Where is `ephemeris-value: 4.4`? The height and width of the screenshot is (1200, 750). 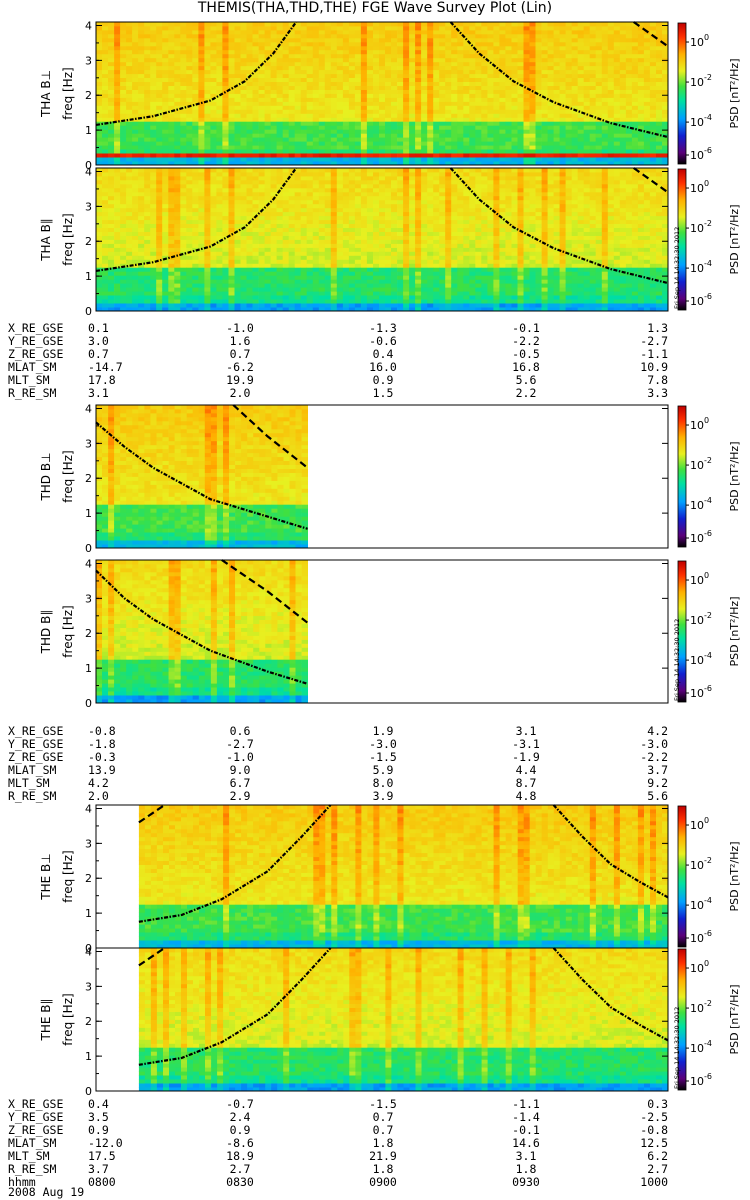 ephemeris-value: 4.4 is located at coordinates (526, 770).